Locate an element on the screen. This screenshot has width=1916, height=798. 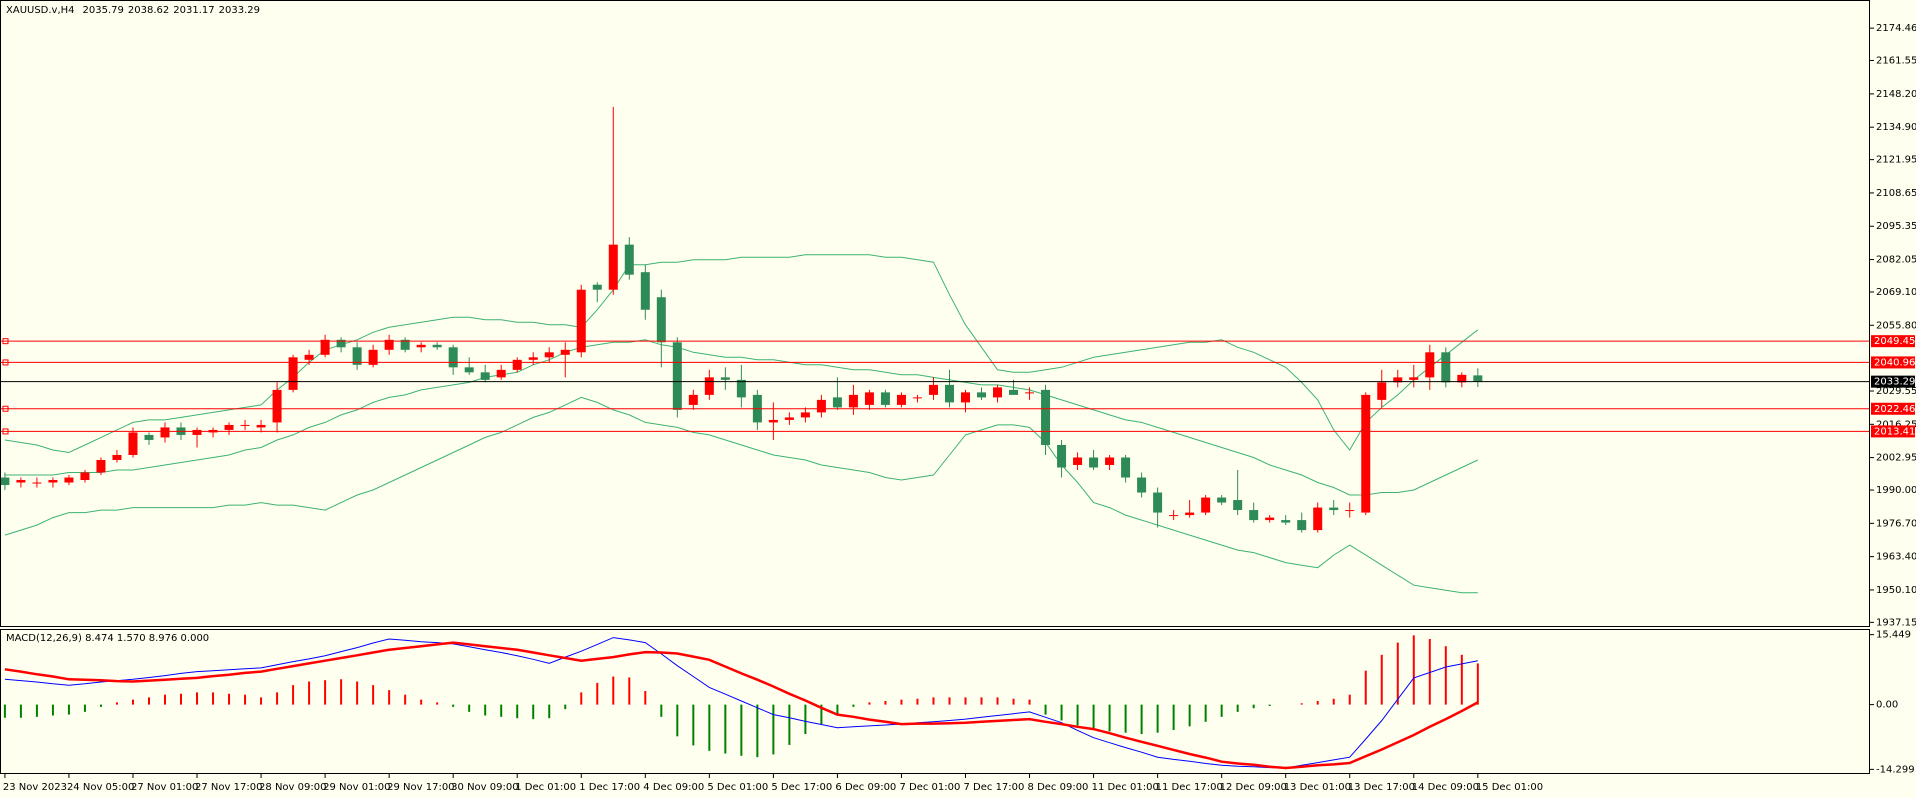
y-tick-label: 15.449 is located at coordinates (1893, 635).